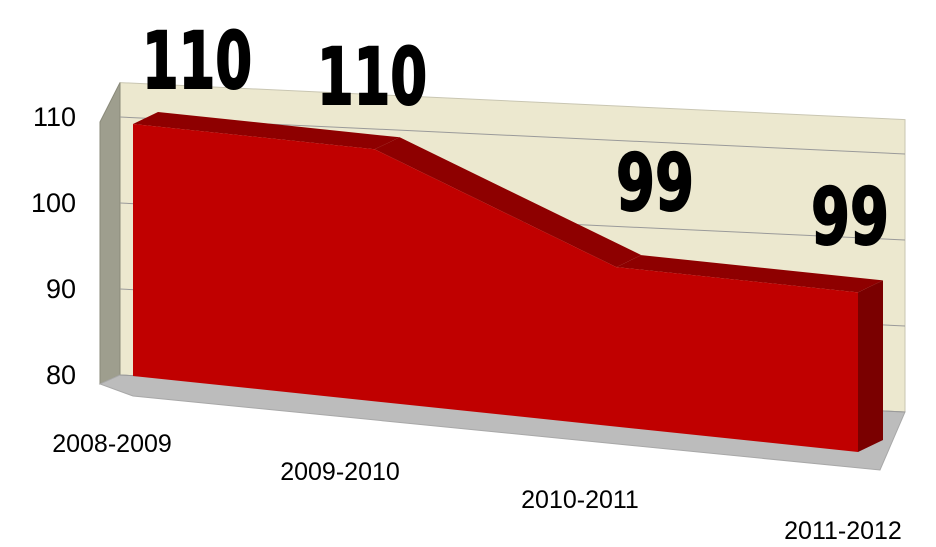 Image resolution: width=936 pixels, height=547 pixels. I want to click on x-category-label: 2009-2010, so click(340, 472).